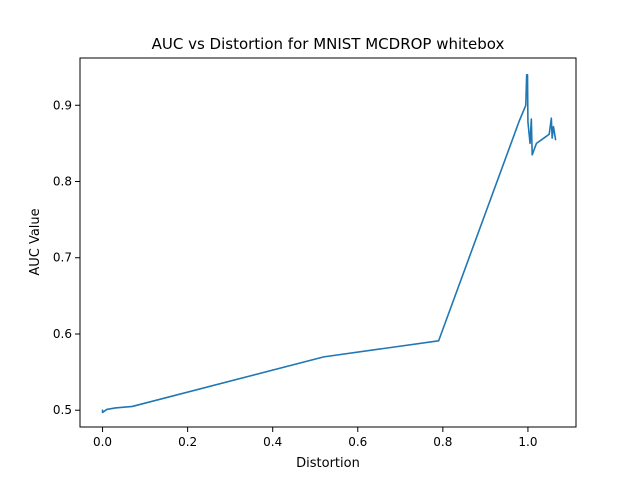 The width and height of the screenshot is (640, 480). What do you see at coordinates (272, 442) in the screenshot?
I see `x-tick-label: 0.4` at bounding box center [272, 442].